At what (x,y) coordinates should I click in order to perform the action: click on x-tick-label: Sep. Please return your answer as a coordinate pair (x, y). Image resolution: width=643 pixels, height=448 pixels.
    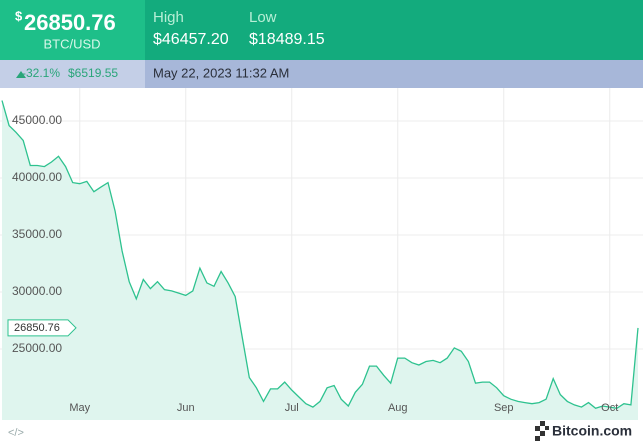
    Looking at the image, I should click on (504, 408).